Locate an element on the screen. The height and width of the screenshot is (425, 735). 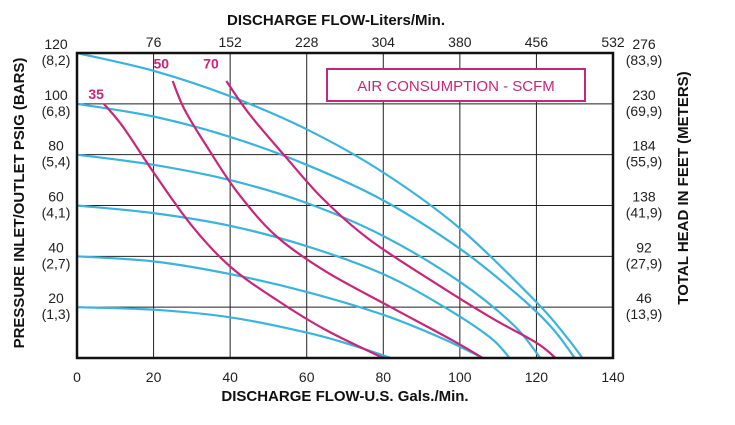
right-axis-title: TOTAL HEAD IN FEET (METERS) is located at coordinates (683, 187).